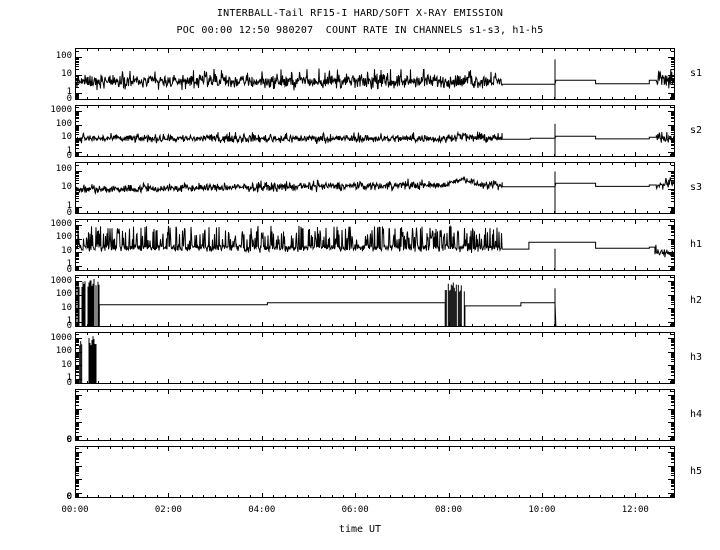 The width and height of the screenshot is (720, 550). I want to click on ytick-s1-3: 0, so click(69, 99).